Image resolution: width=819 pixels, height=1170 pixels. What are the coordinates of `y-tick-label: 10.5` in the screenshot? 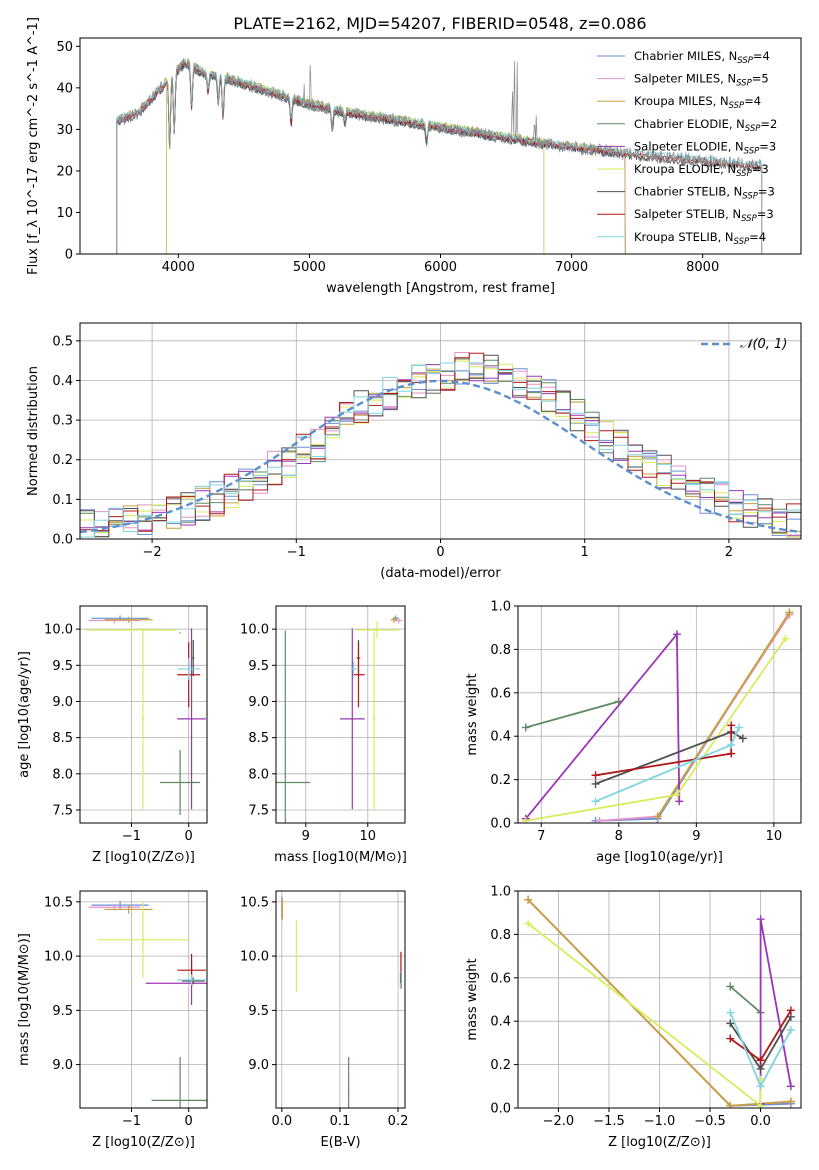 It's located at (254, 902).